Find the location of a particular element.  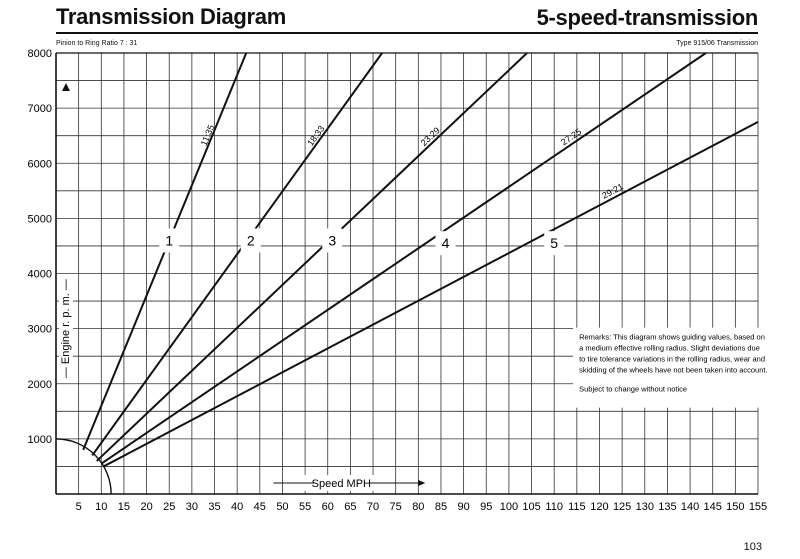

gear-number-label: 4 is located at coordinates (446, 243).